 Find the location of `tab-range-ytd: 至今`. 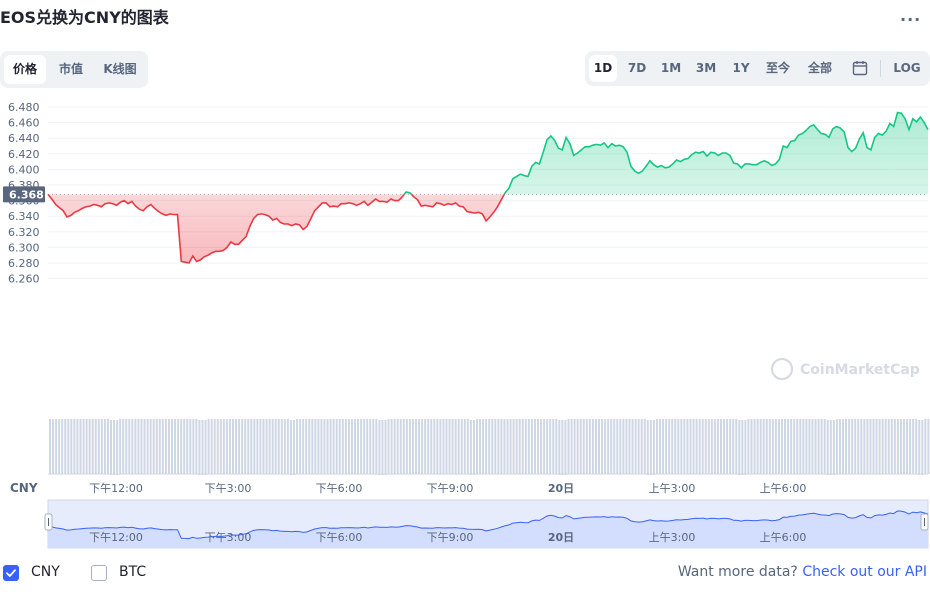

tab-range-ytd: 至今 is located at coordinates (777, 68).